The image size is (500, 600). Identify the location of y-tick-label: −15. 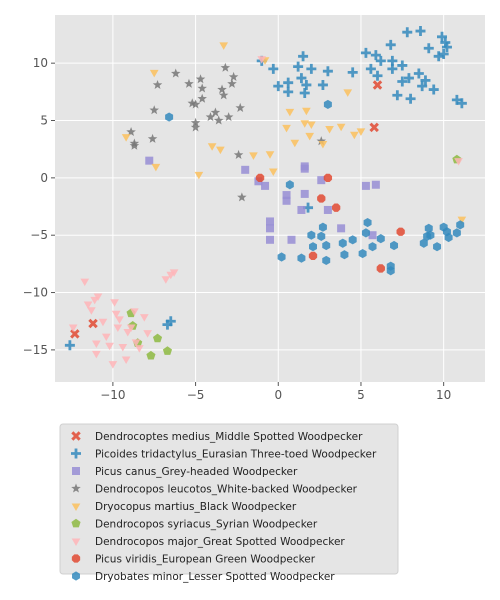
(35, 350).